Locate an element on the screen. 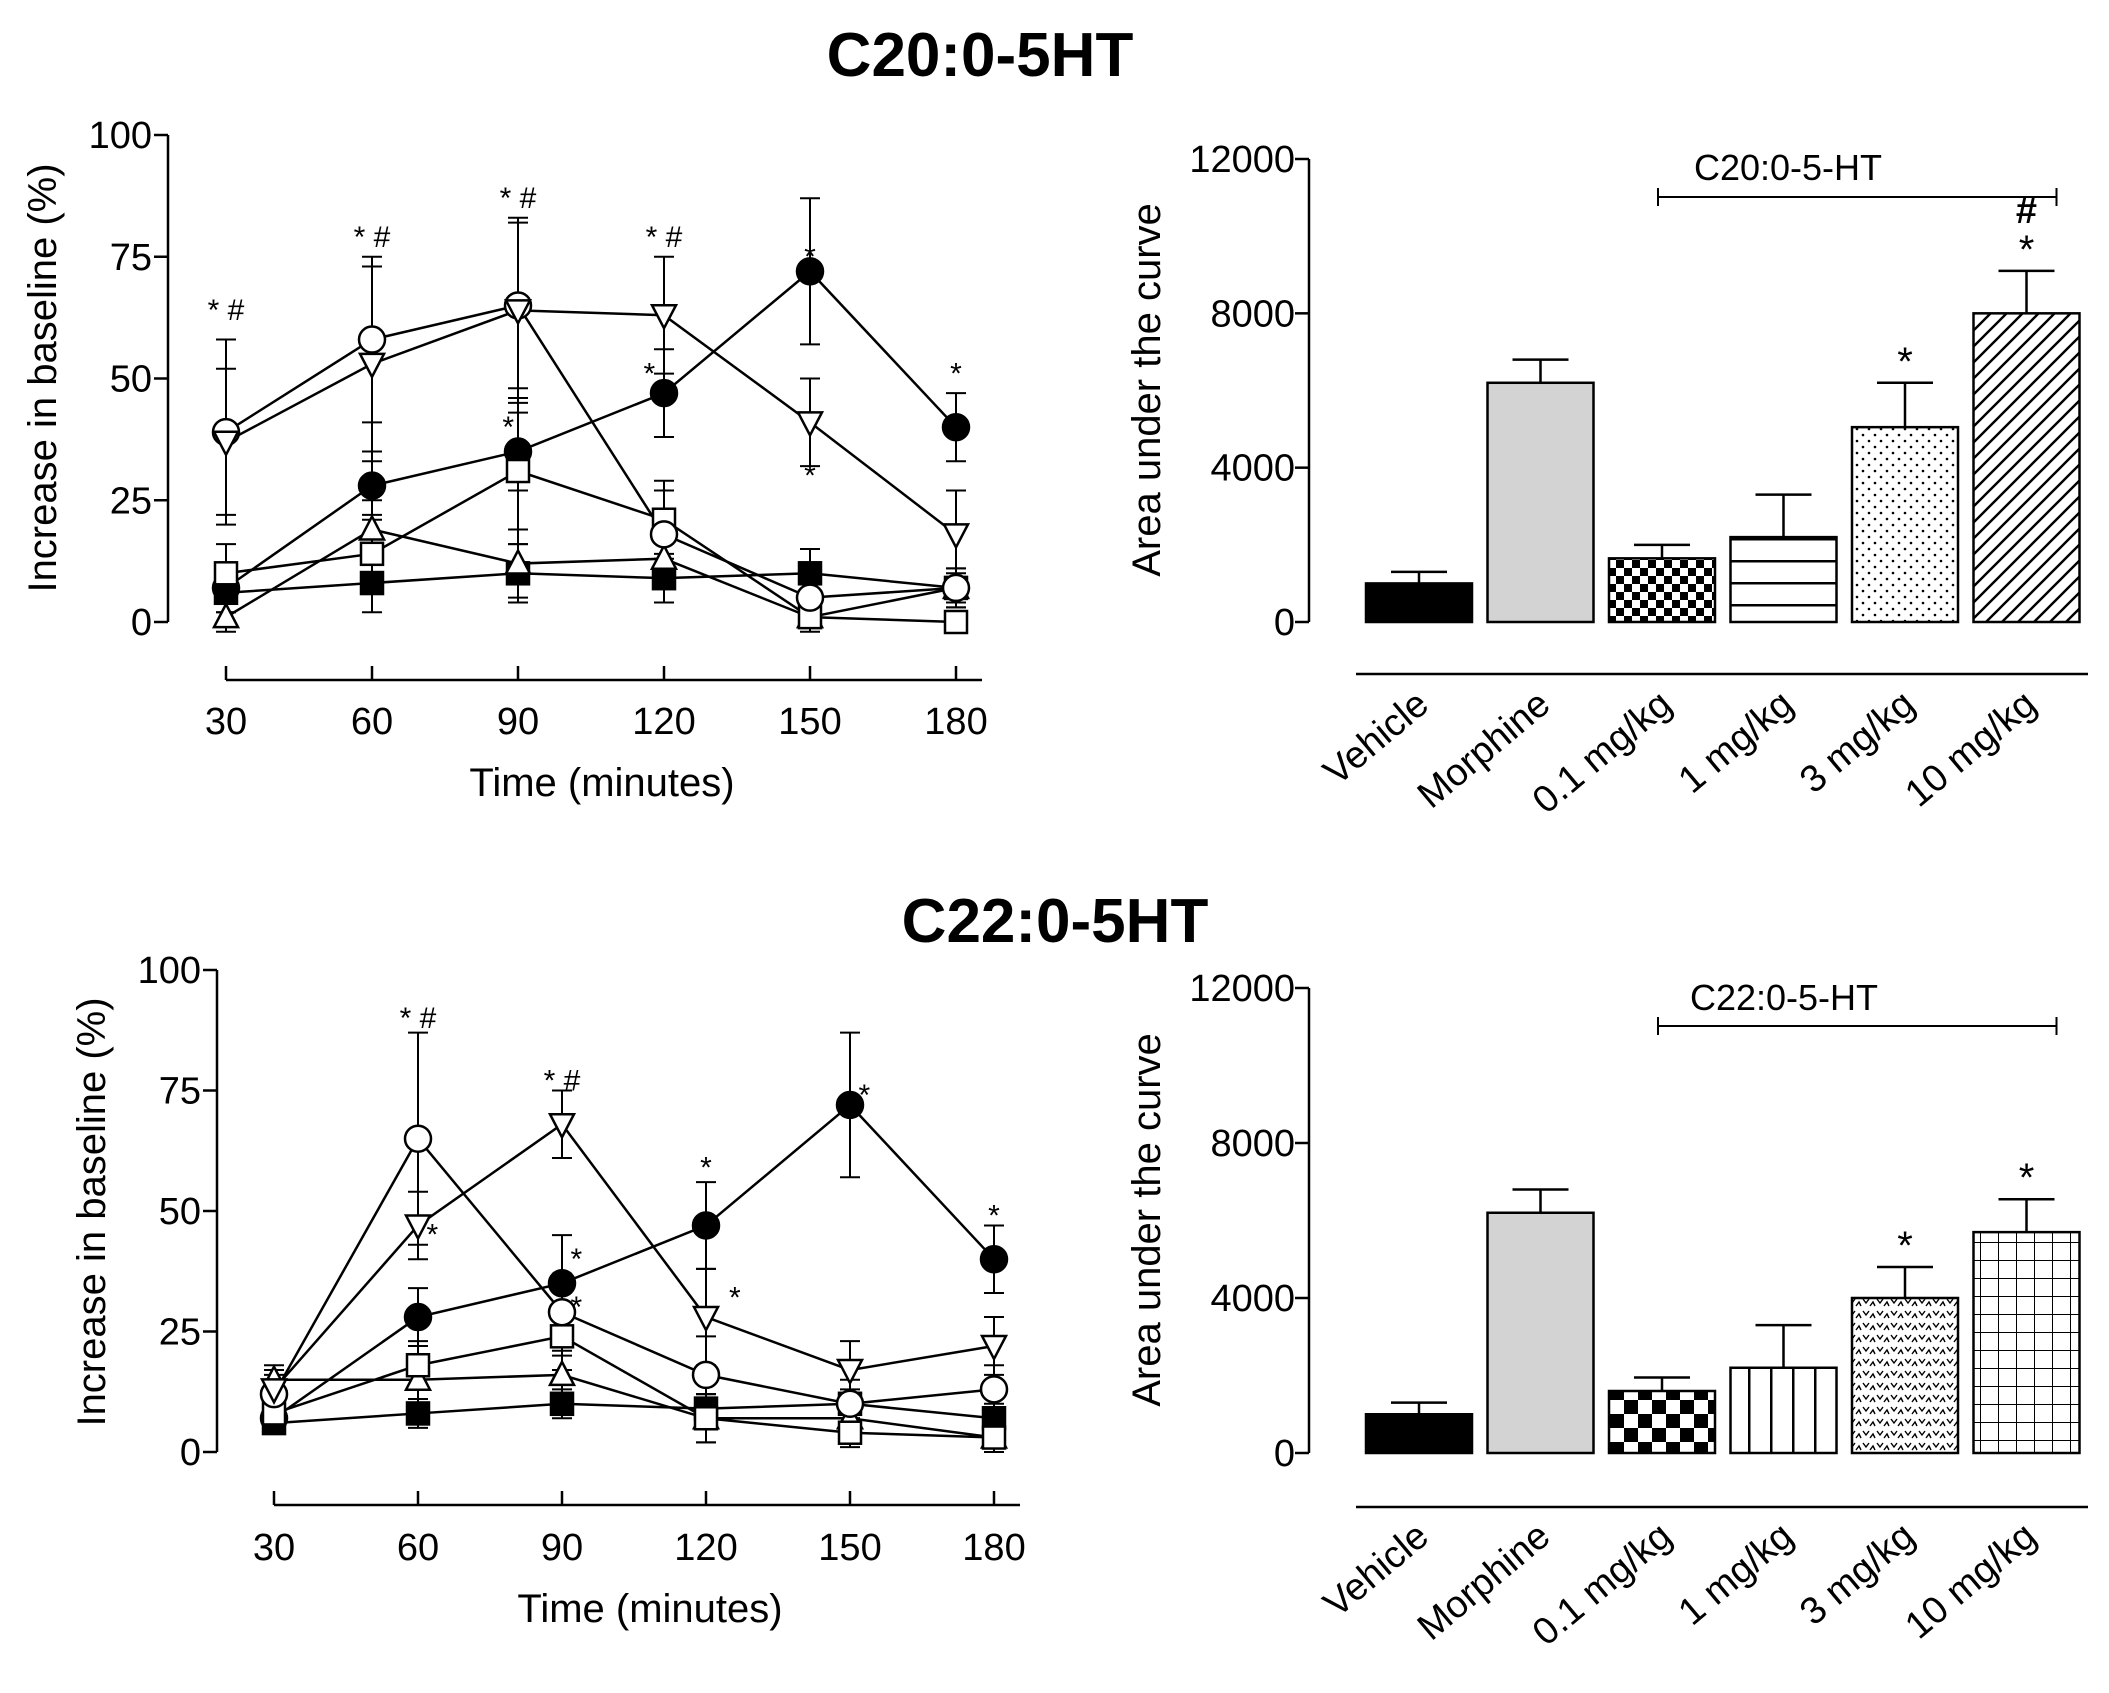 The height and width of the screenshot is (1693, 2109). section-title-bottom: C22:0-5HT is located at coordinates (1055, 921).